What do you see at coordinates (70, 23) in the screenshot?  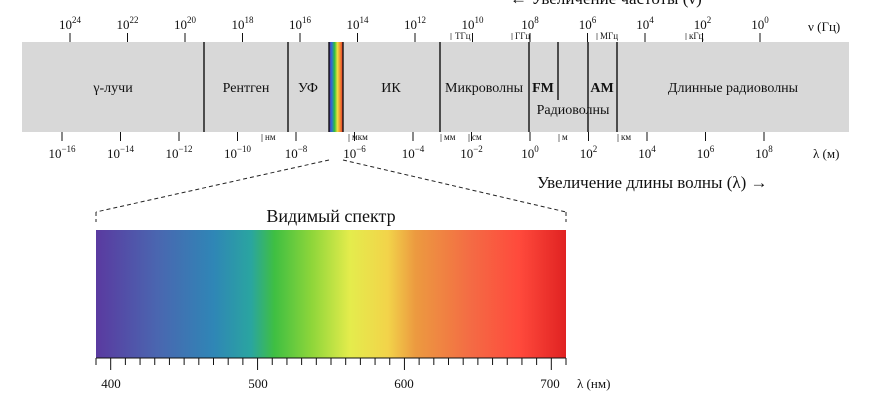 I see `frequency-tick-label: 10²⁴` at bounding box center [70, 23].